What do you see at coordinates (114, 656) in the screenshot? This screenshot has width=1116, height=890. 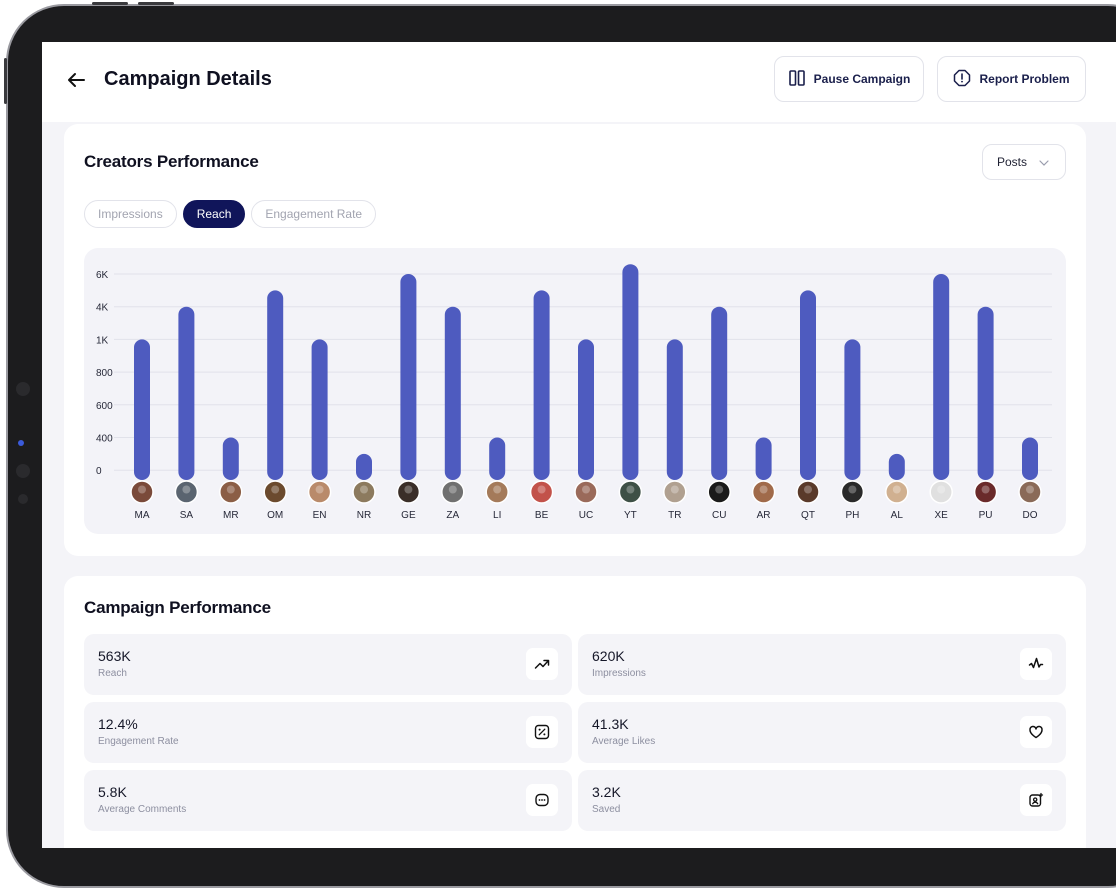 I see `stat-value: 563K` at bounding box center [114, 656].